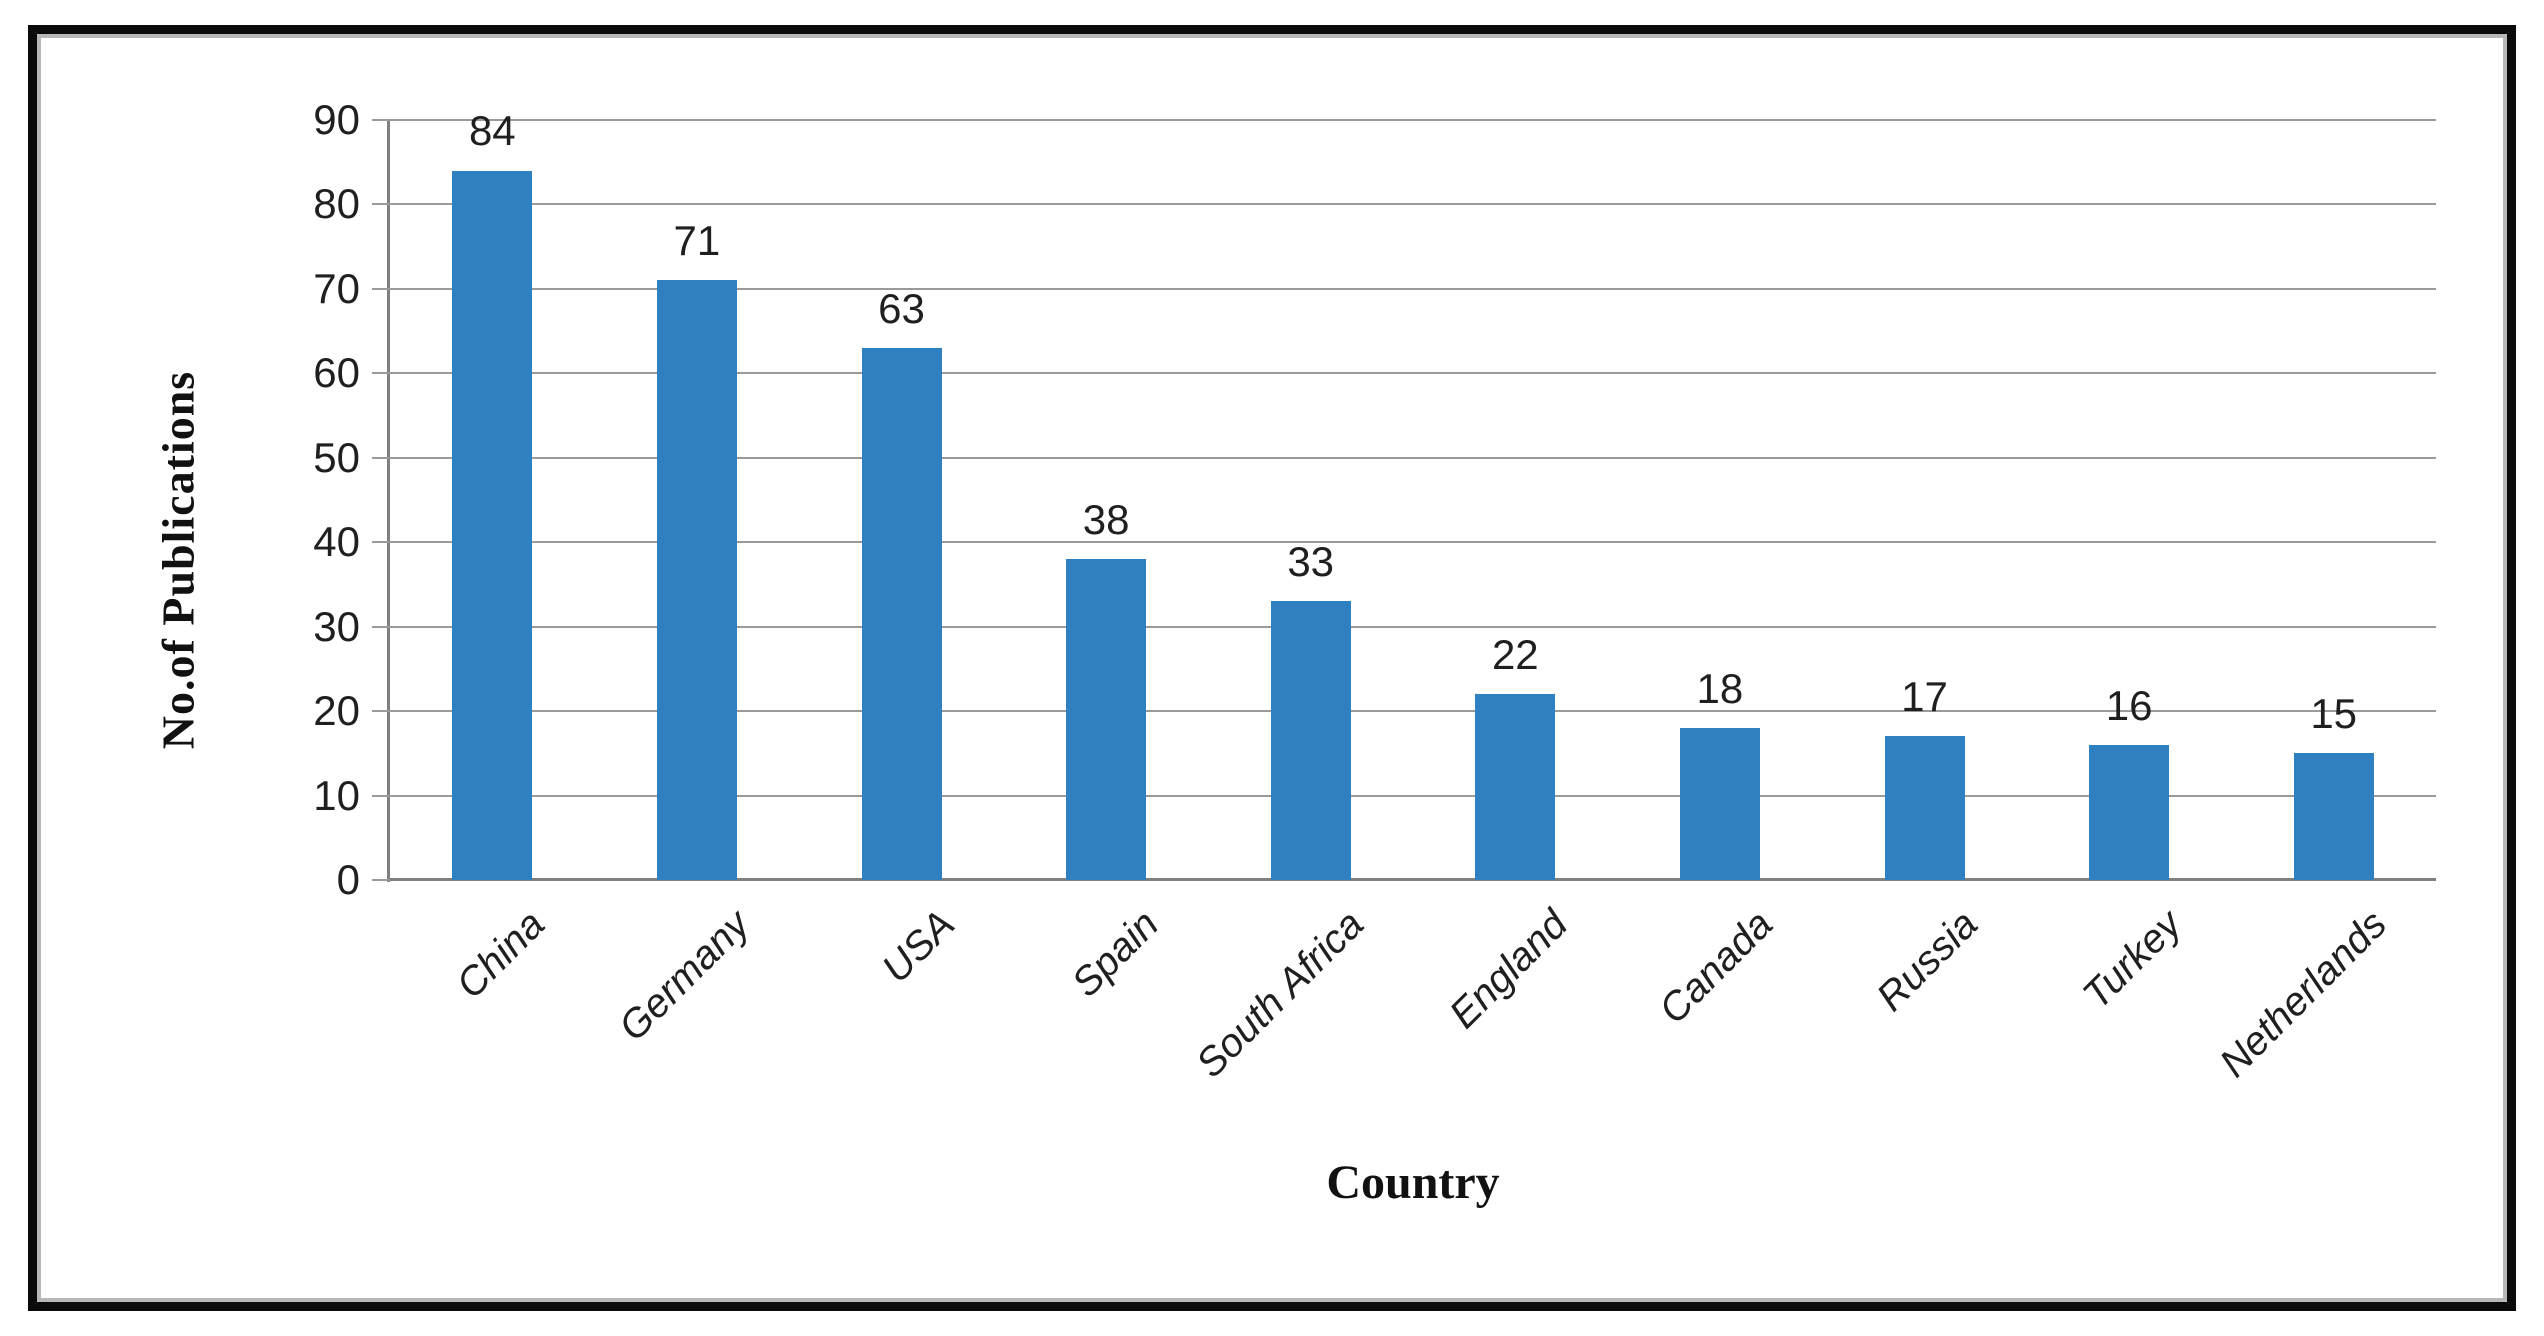  I want to click on bar-value-label: 15, so click(2334, 714).